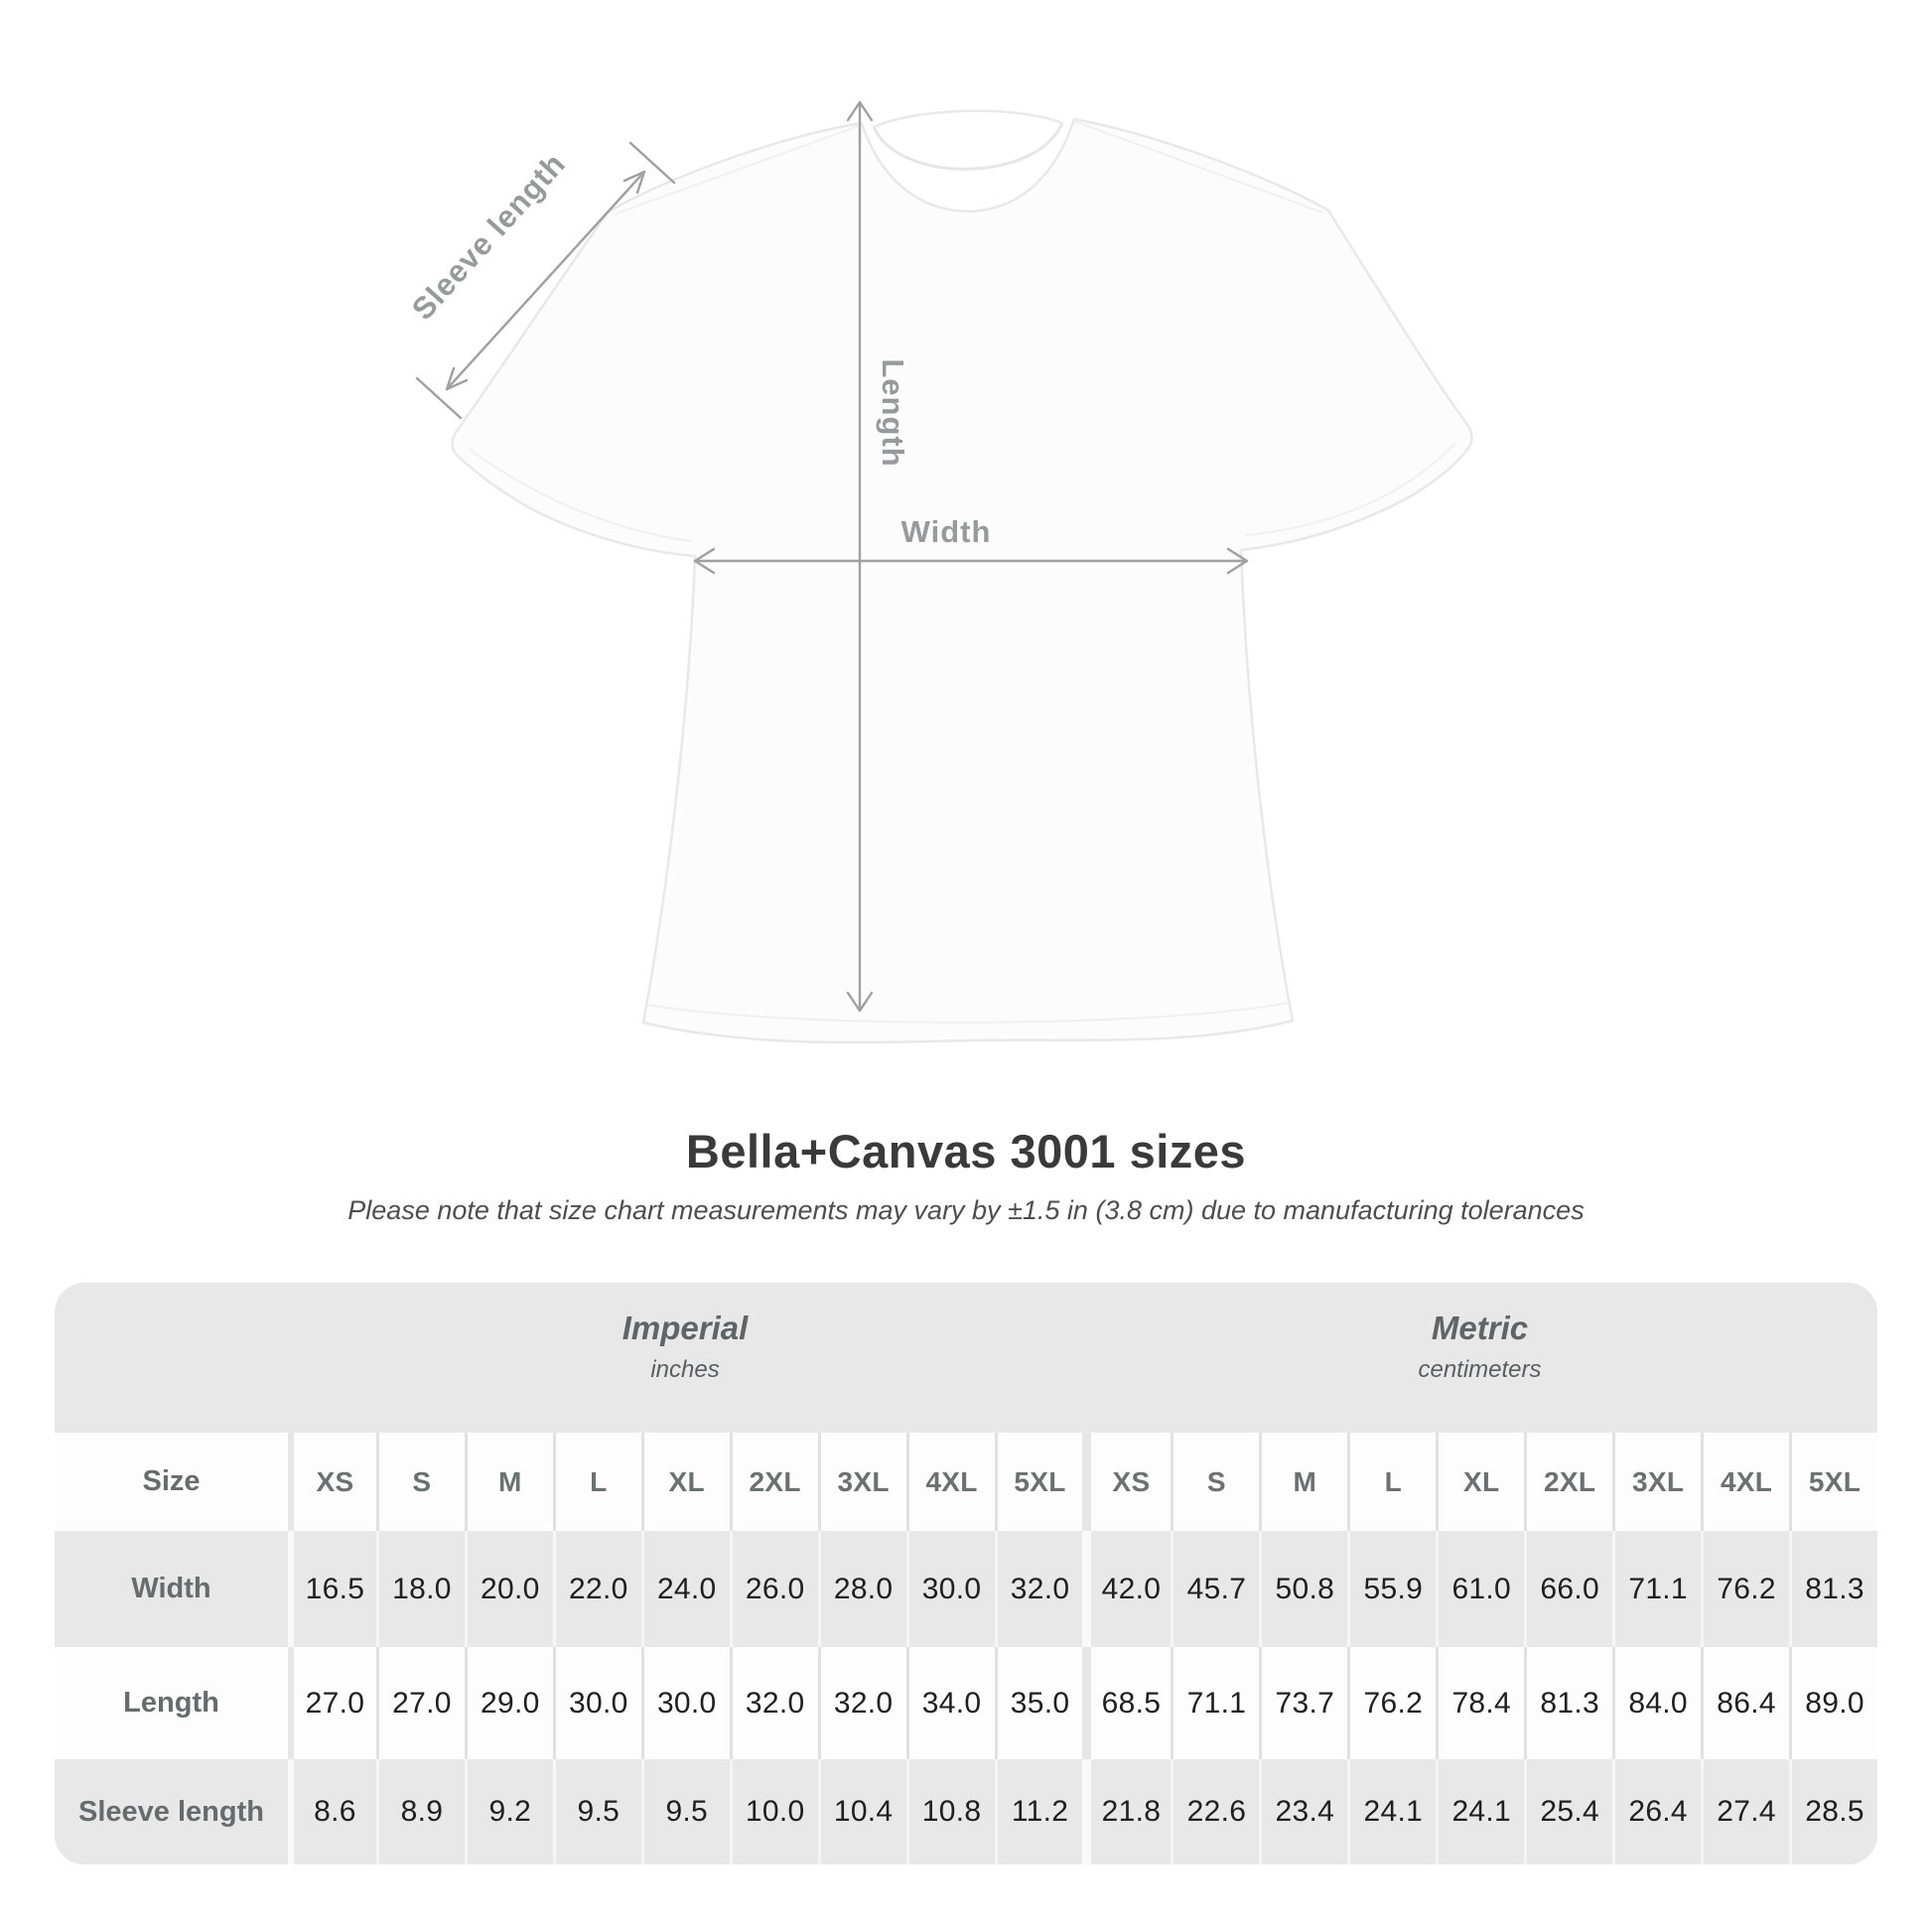  Describe the element at coordinates (861, 1589) in the screenshot. I see `value-width-imperial-3xl: 28.0` at that location.